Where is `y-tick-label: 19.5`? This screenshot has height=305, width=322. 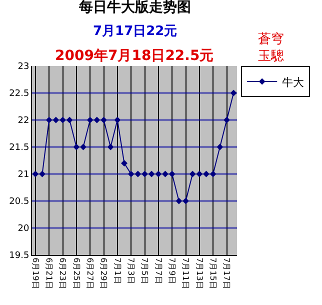
y-tick-label: 19.5 is located at coordinates (19, 256).